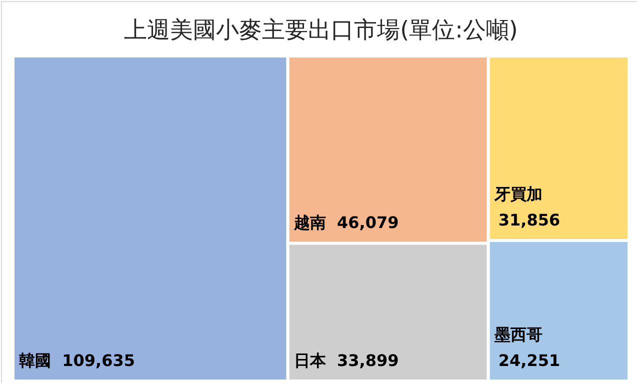 This screenshot has height=386, width=640. What do you see at coordinates (517, 194) in the screenshot?
I see `category-label: 牙買加` at bounding box center [517, 194].